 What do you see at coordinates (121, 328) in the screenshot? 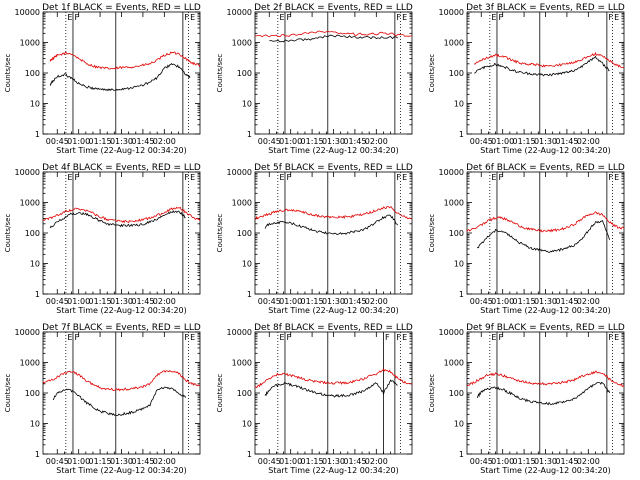
I see `panel-title: Det 7f BLACK = Events, RED = LLD` at bounding box center [121, 328].